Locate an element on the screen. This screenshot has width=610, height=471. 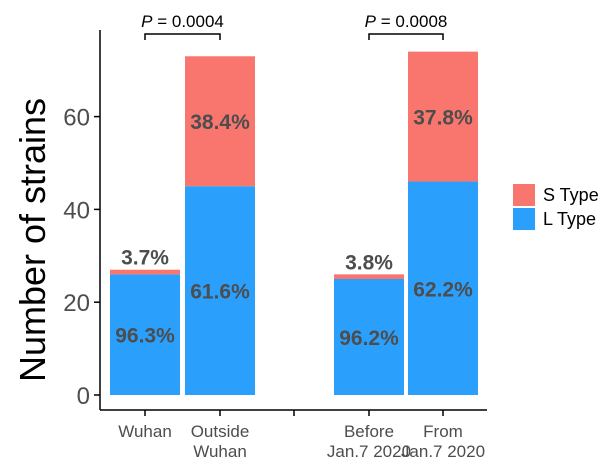
x-tick-label: Outside Wuhan is located at coordinates (220, 441).